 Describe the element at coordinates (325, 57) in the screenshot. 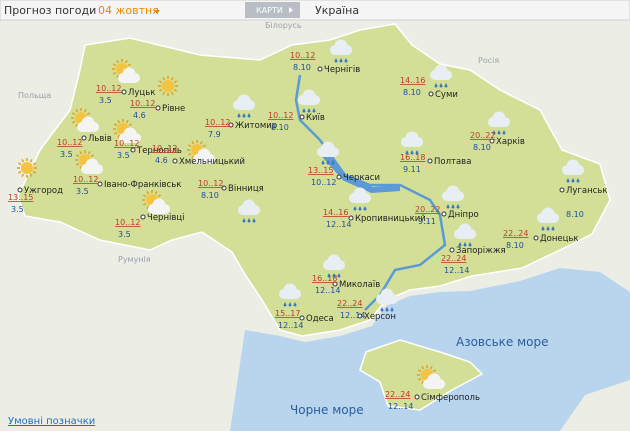

I see `city: Чернігів 10..12 8.10` at that location.